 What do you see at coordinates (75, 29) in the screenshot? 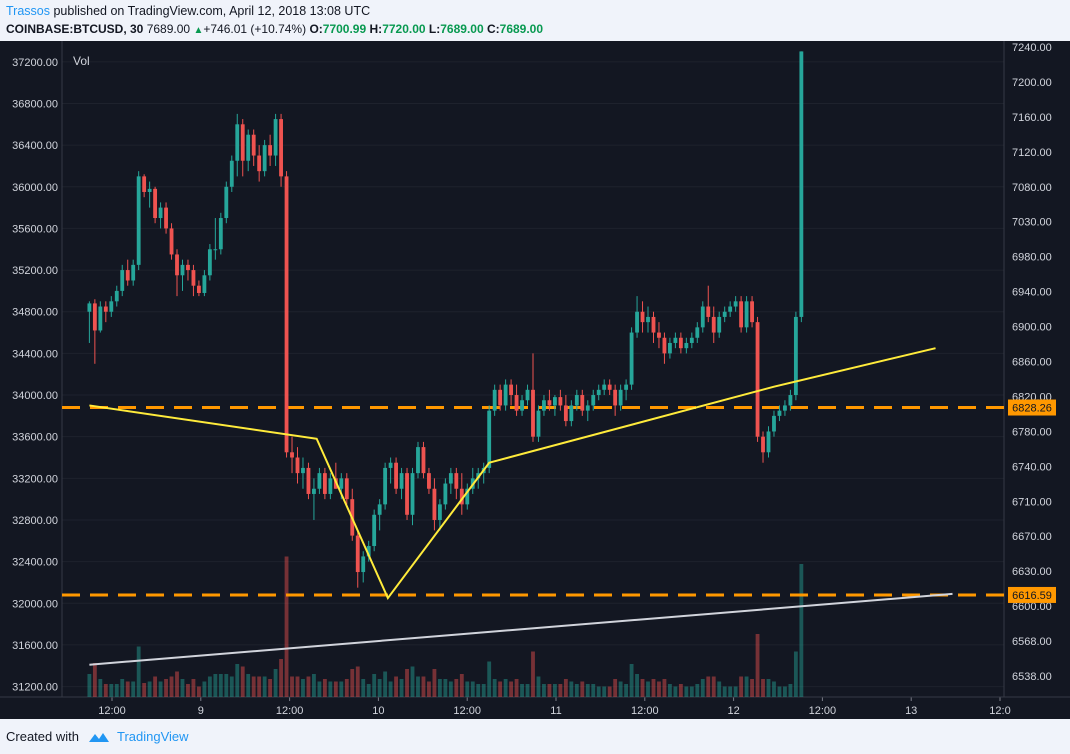
I see `symbol-label: COINBASE:BTCUSD, 30` at bounding box center [75, 29].